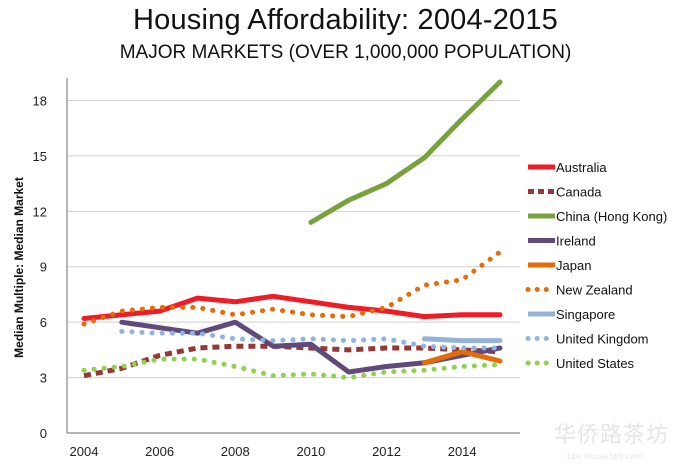 This screenshot has width=691, height=469. What do you see at coordinates (40, 156) in the screenshot?
I see `y-tick-label-15: 15` at bounding box center [40, 156].